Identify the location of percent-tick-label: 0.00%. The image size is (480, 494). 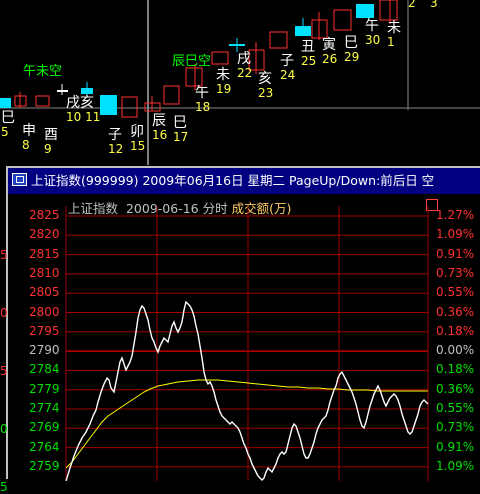
(455, 350).